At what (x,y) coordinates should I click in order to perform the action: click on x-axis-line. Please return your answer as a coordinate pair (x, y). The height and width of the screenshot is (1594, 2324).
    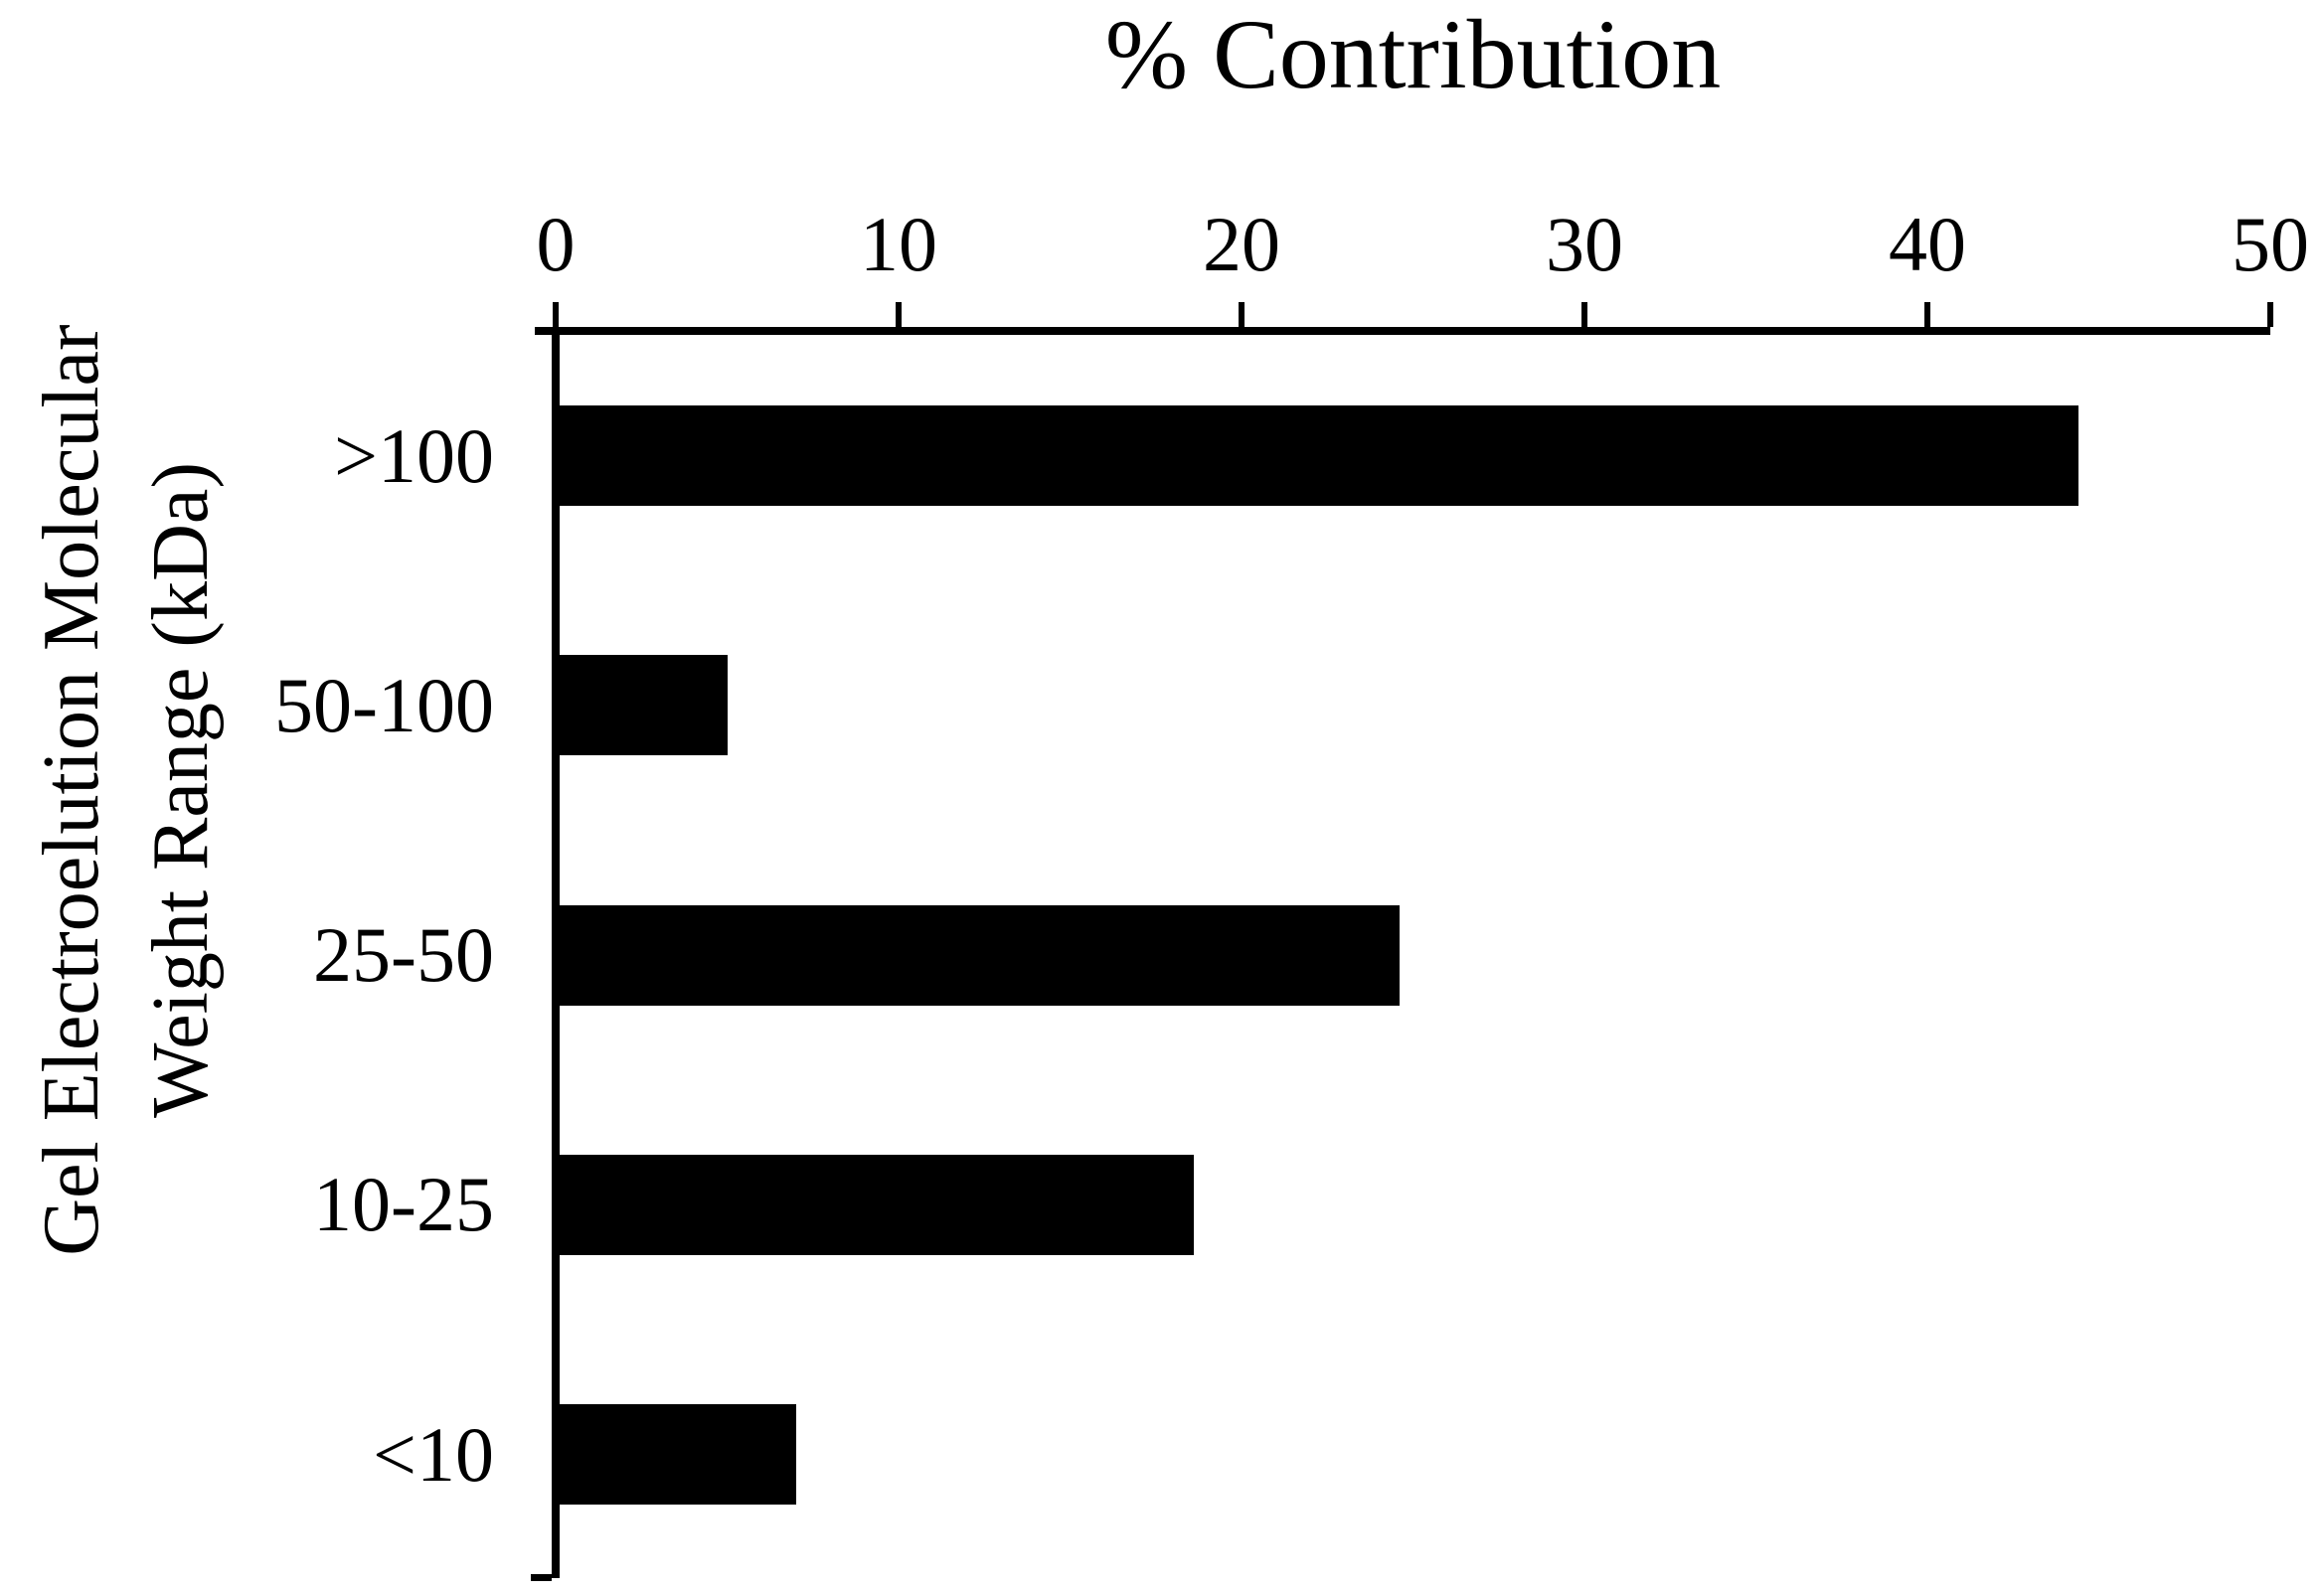
    Looking at the image, I should click on (1402, 331).